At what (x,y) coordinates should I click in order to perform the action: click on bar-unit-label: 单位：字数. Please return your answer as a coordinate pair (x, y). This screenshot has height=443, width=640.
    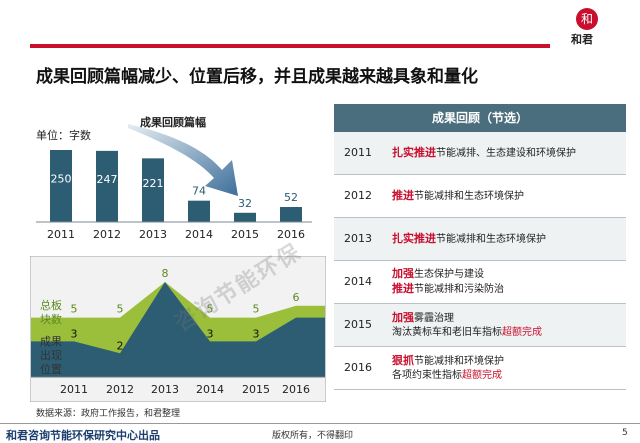
    Looking at the image, I should click on (63, 135).